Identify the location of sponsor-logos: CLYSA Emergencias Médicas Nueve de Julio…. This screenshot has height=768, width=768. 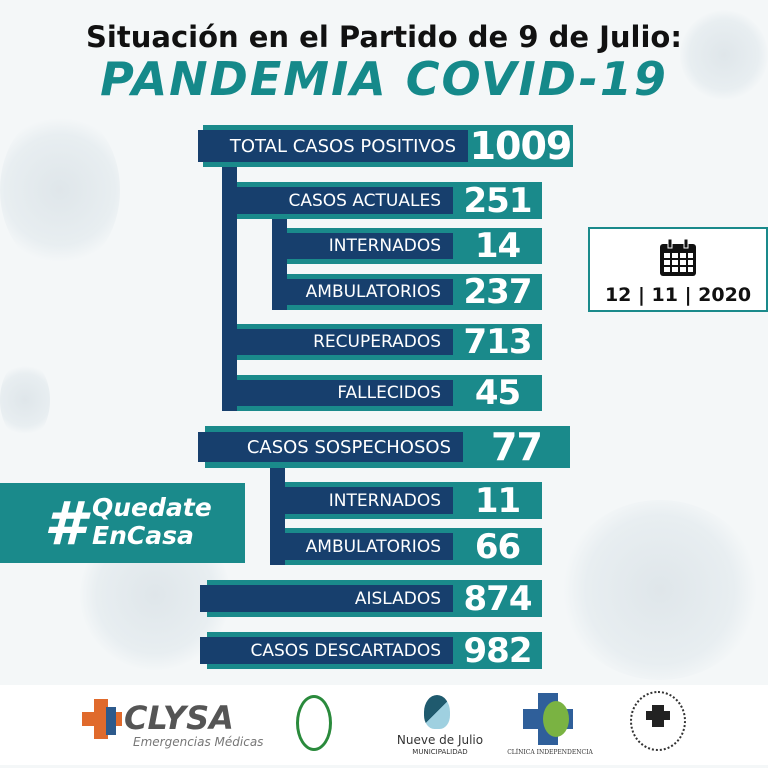
(384, 725).